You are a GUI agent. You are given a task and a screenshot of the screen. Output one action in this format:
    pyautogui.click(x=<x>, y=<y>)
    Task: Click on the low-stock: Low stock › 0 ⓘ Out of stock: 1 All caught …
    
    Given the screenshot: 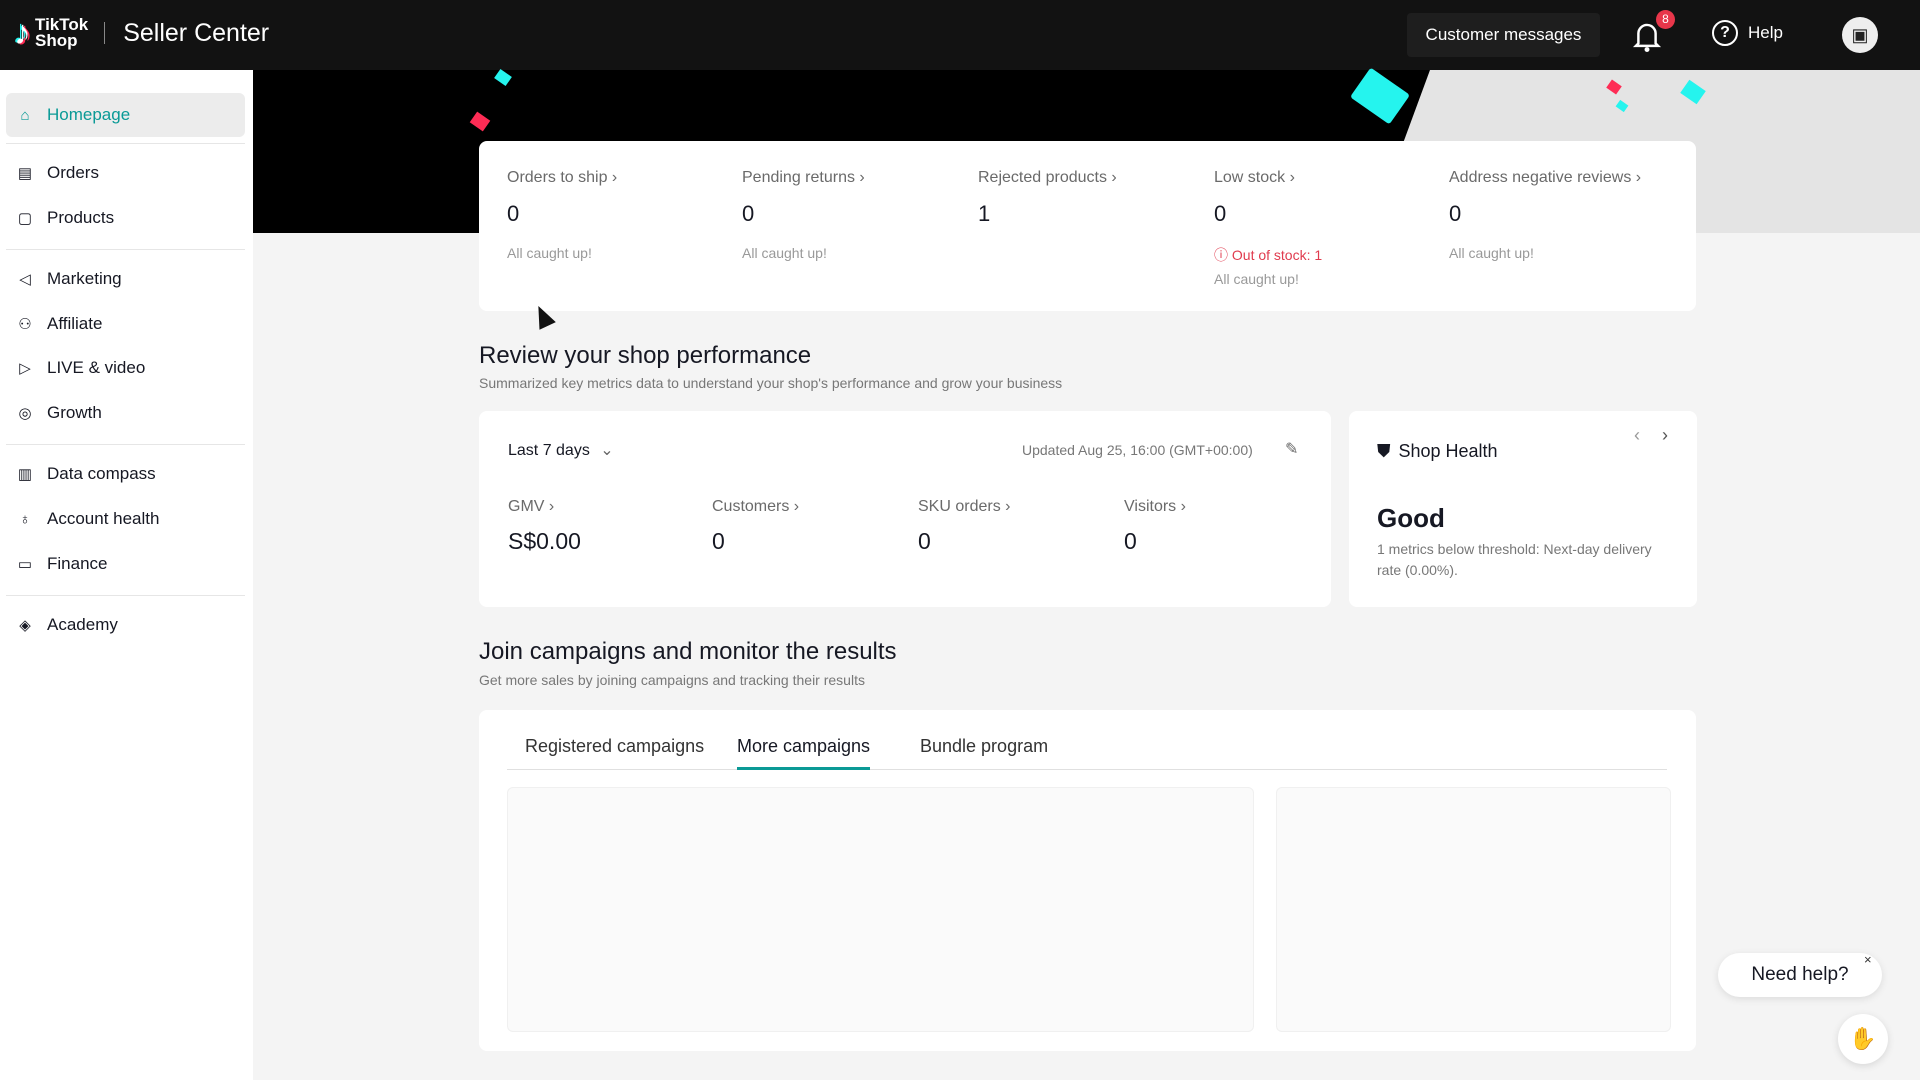 What is the action you would take?
    pyautogui.click(x=1268, y=228)
    